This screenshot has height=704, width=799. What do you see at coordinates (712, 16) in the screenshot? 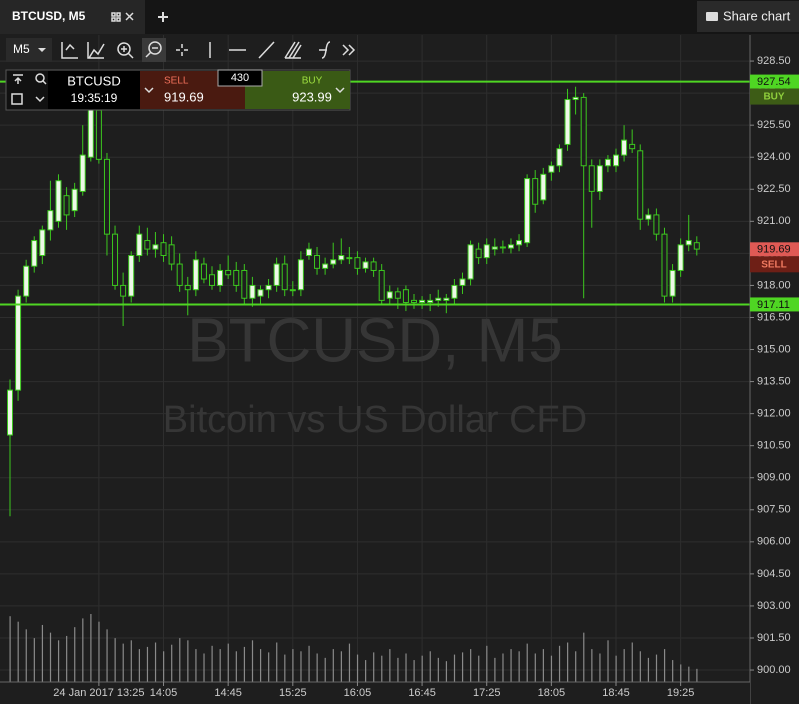
I see `camera-icon` at bounding box center [712, 16].